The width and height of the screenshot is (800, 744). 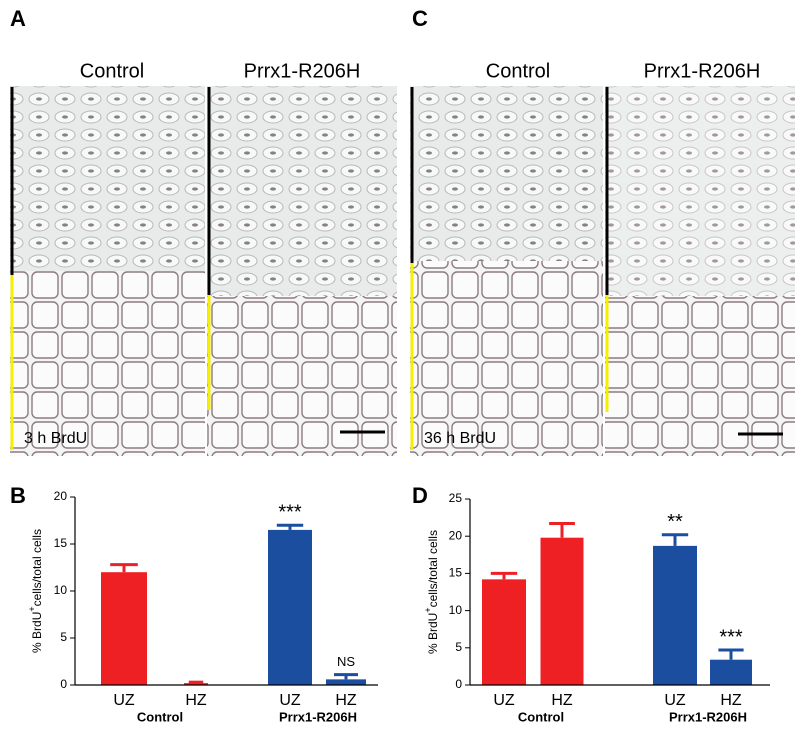 I want to click on panel-letter: C, so click(x=420, y=18).